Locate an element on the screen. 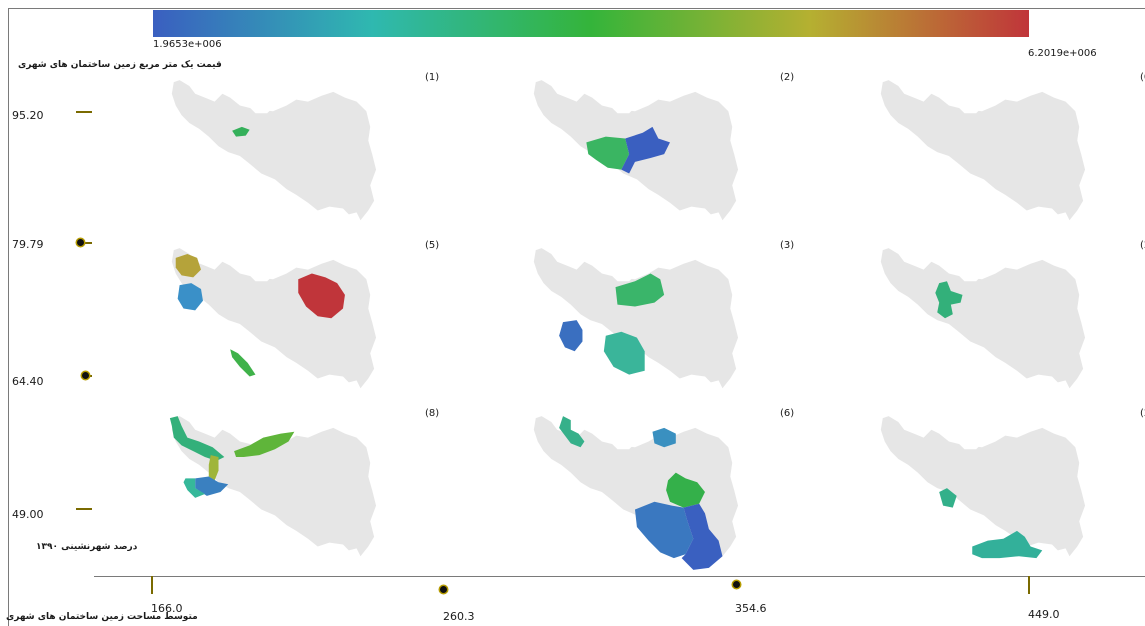 Image resolution: width=1145 pixels, height=626 pixels. x-tick-label: 260.3 is located at coordinates (459, 616).